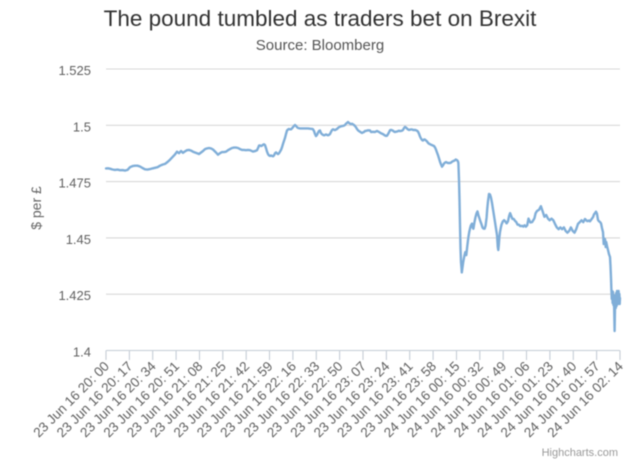 The height and width of the screenshot is (472, 640). I want to click on svg-text: 1.5, so click(82, 126).